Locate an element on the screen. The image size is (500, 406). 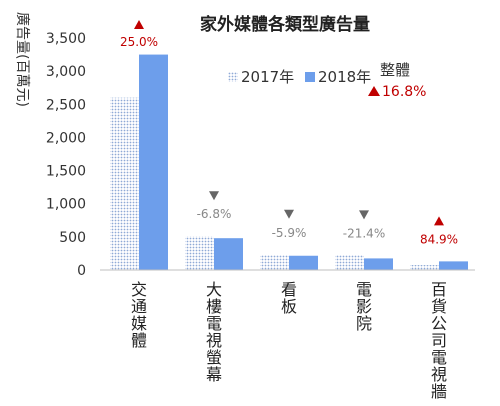
category-label-char: 貨 is located at coordinates (439, 306).